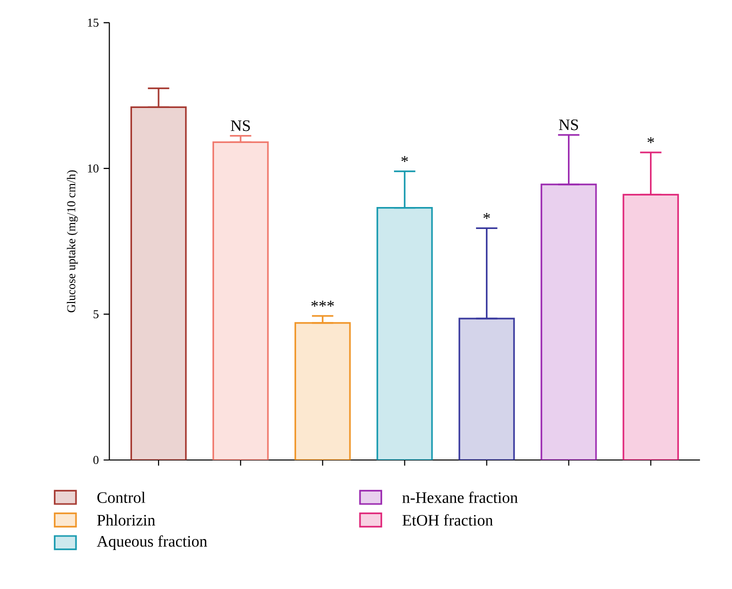 This screenshot has height=589, width=732. What do you see at coordinates (460, 498) in the screenshot?
I see `legend-label: n-Hexane fraction` at bounding box center [460, 498].